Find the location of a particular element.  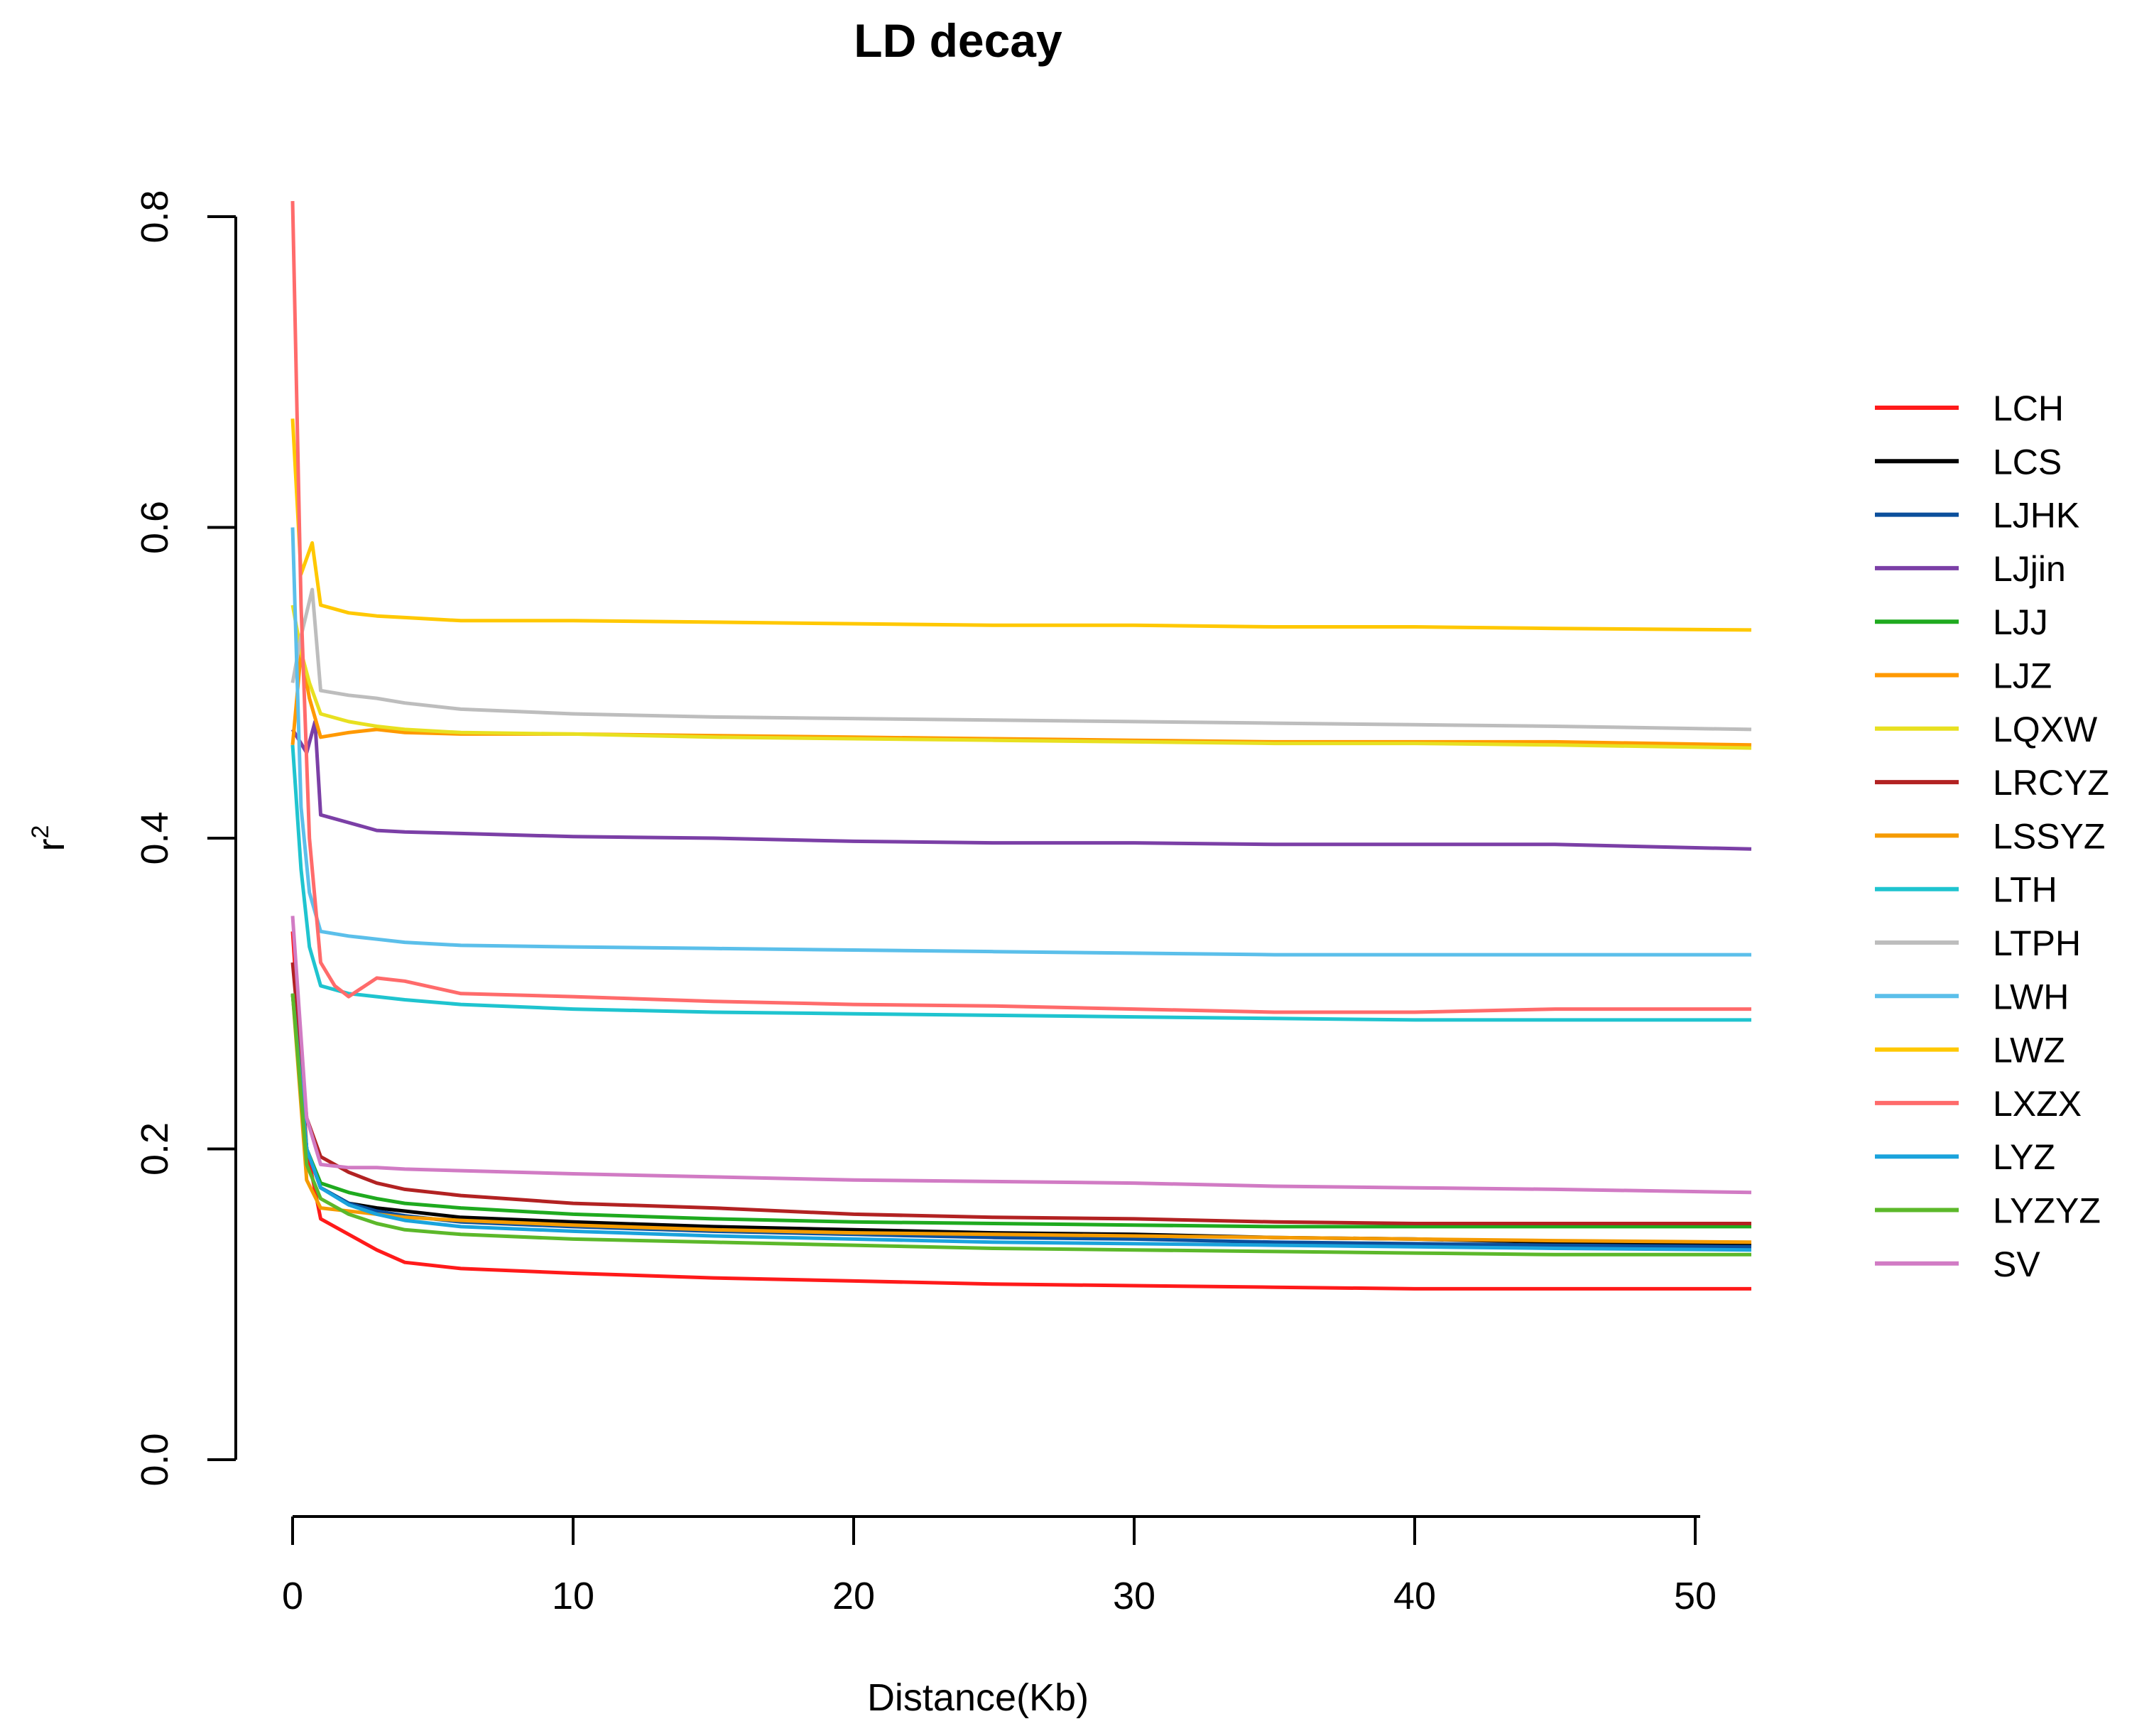

y-tick-label: 0.4 is located at coordinates (155, 837).